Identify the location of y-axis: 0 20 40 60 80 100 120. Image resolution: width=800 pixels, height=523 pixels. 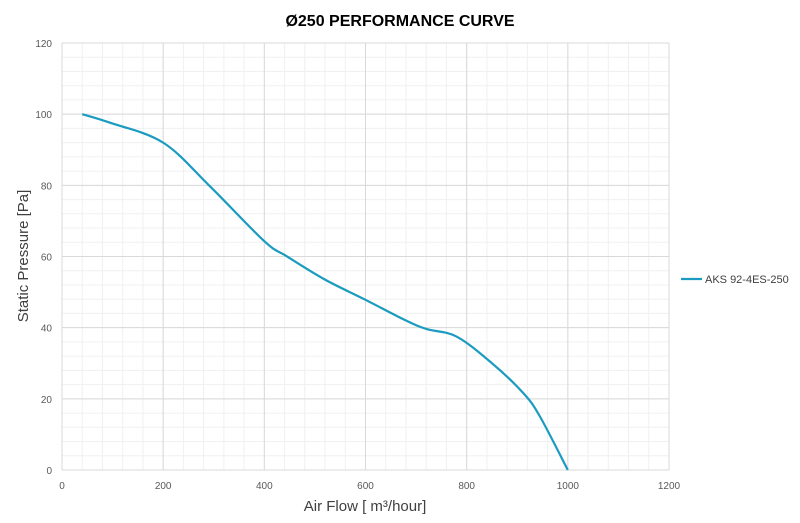
(43, 258).